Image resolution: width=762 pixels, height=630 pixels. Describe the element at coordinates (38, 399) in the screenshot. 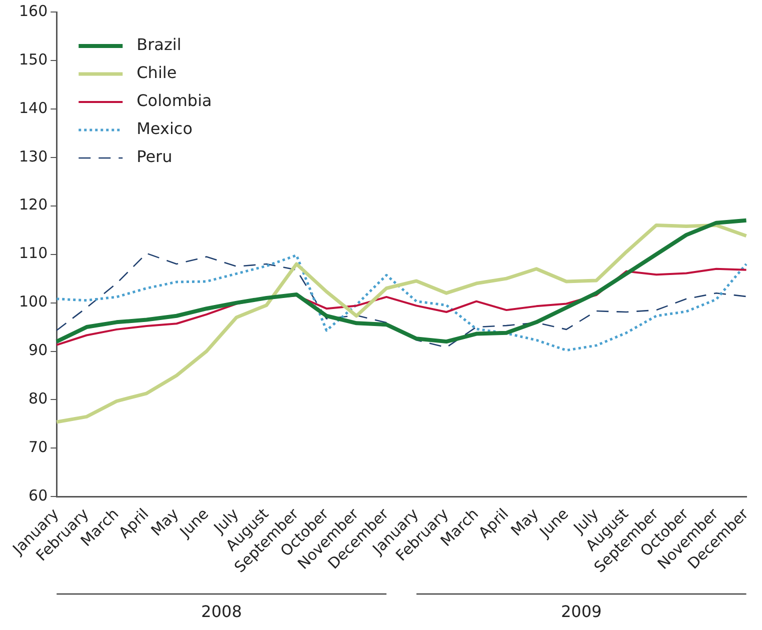

I see `y-tick-label: 80` at that location.